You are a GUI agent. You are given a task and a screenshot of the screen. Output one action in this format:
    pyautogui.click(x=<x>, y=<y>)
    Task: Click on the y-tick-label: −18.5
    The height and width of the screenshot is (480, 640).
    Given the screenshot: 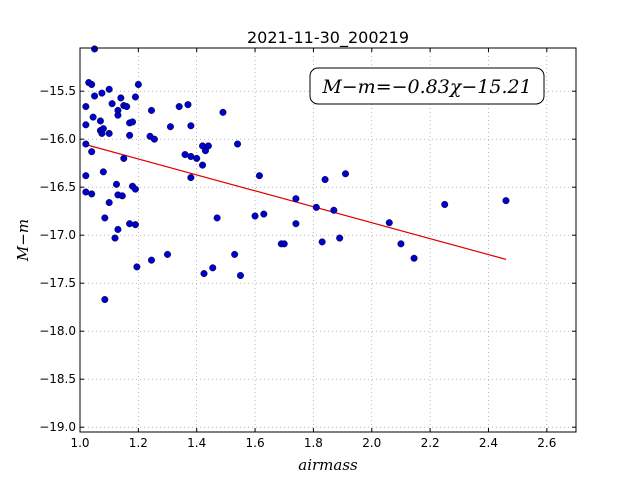 What is the action you would take?
    pyautogui.click(x=57, y=379)
    